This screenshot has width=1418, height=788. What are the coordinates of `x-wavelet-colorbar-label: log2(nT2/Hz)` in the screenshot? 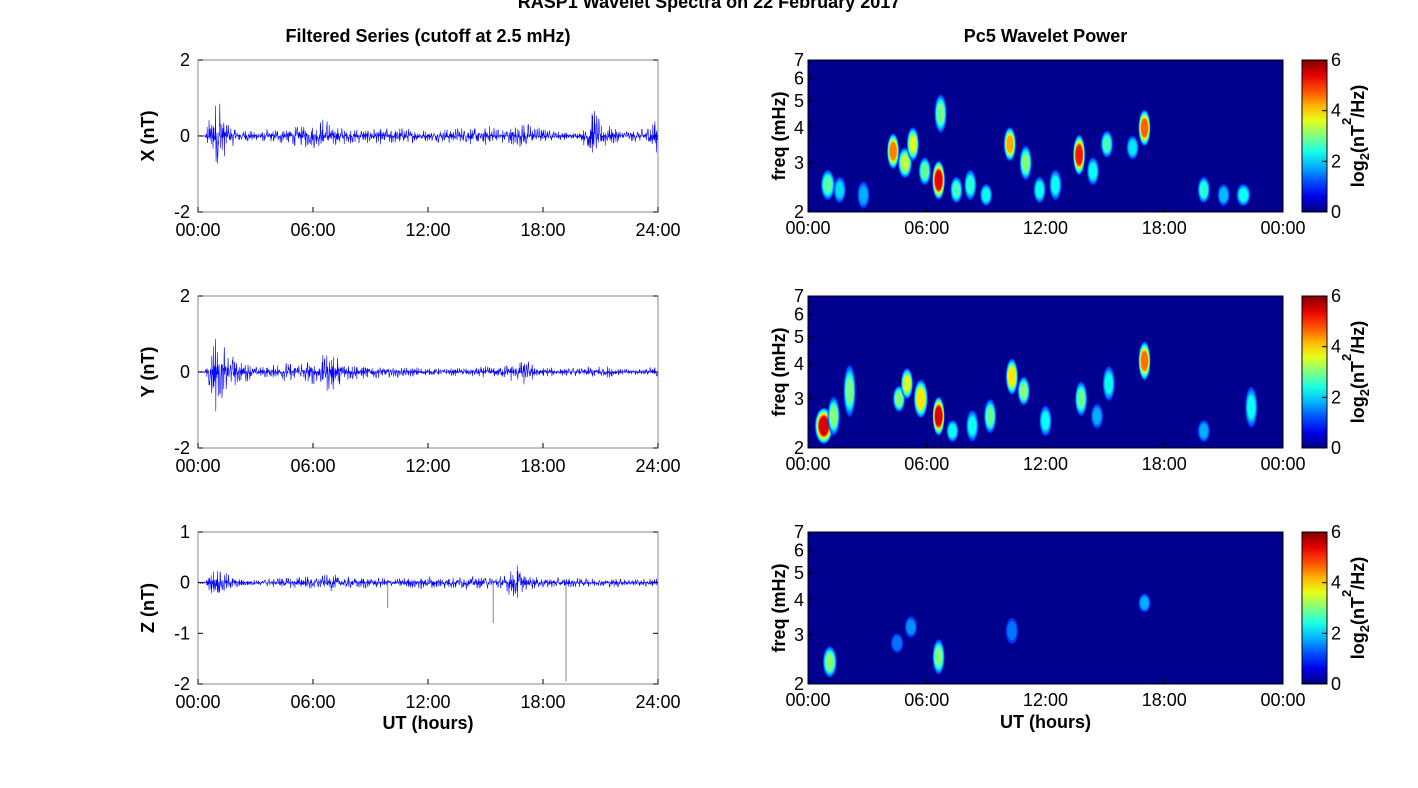 It's located at (1355, 136).